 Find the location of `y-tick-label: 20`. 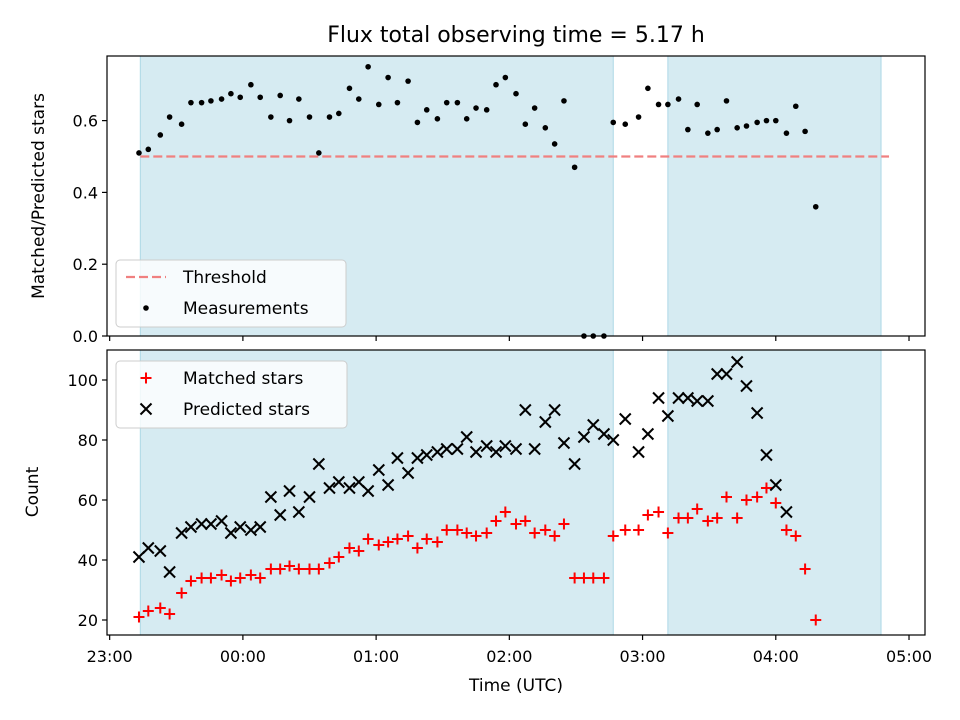

y-tick-label: 20 is located at coordinates (88, 620).